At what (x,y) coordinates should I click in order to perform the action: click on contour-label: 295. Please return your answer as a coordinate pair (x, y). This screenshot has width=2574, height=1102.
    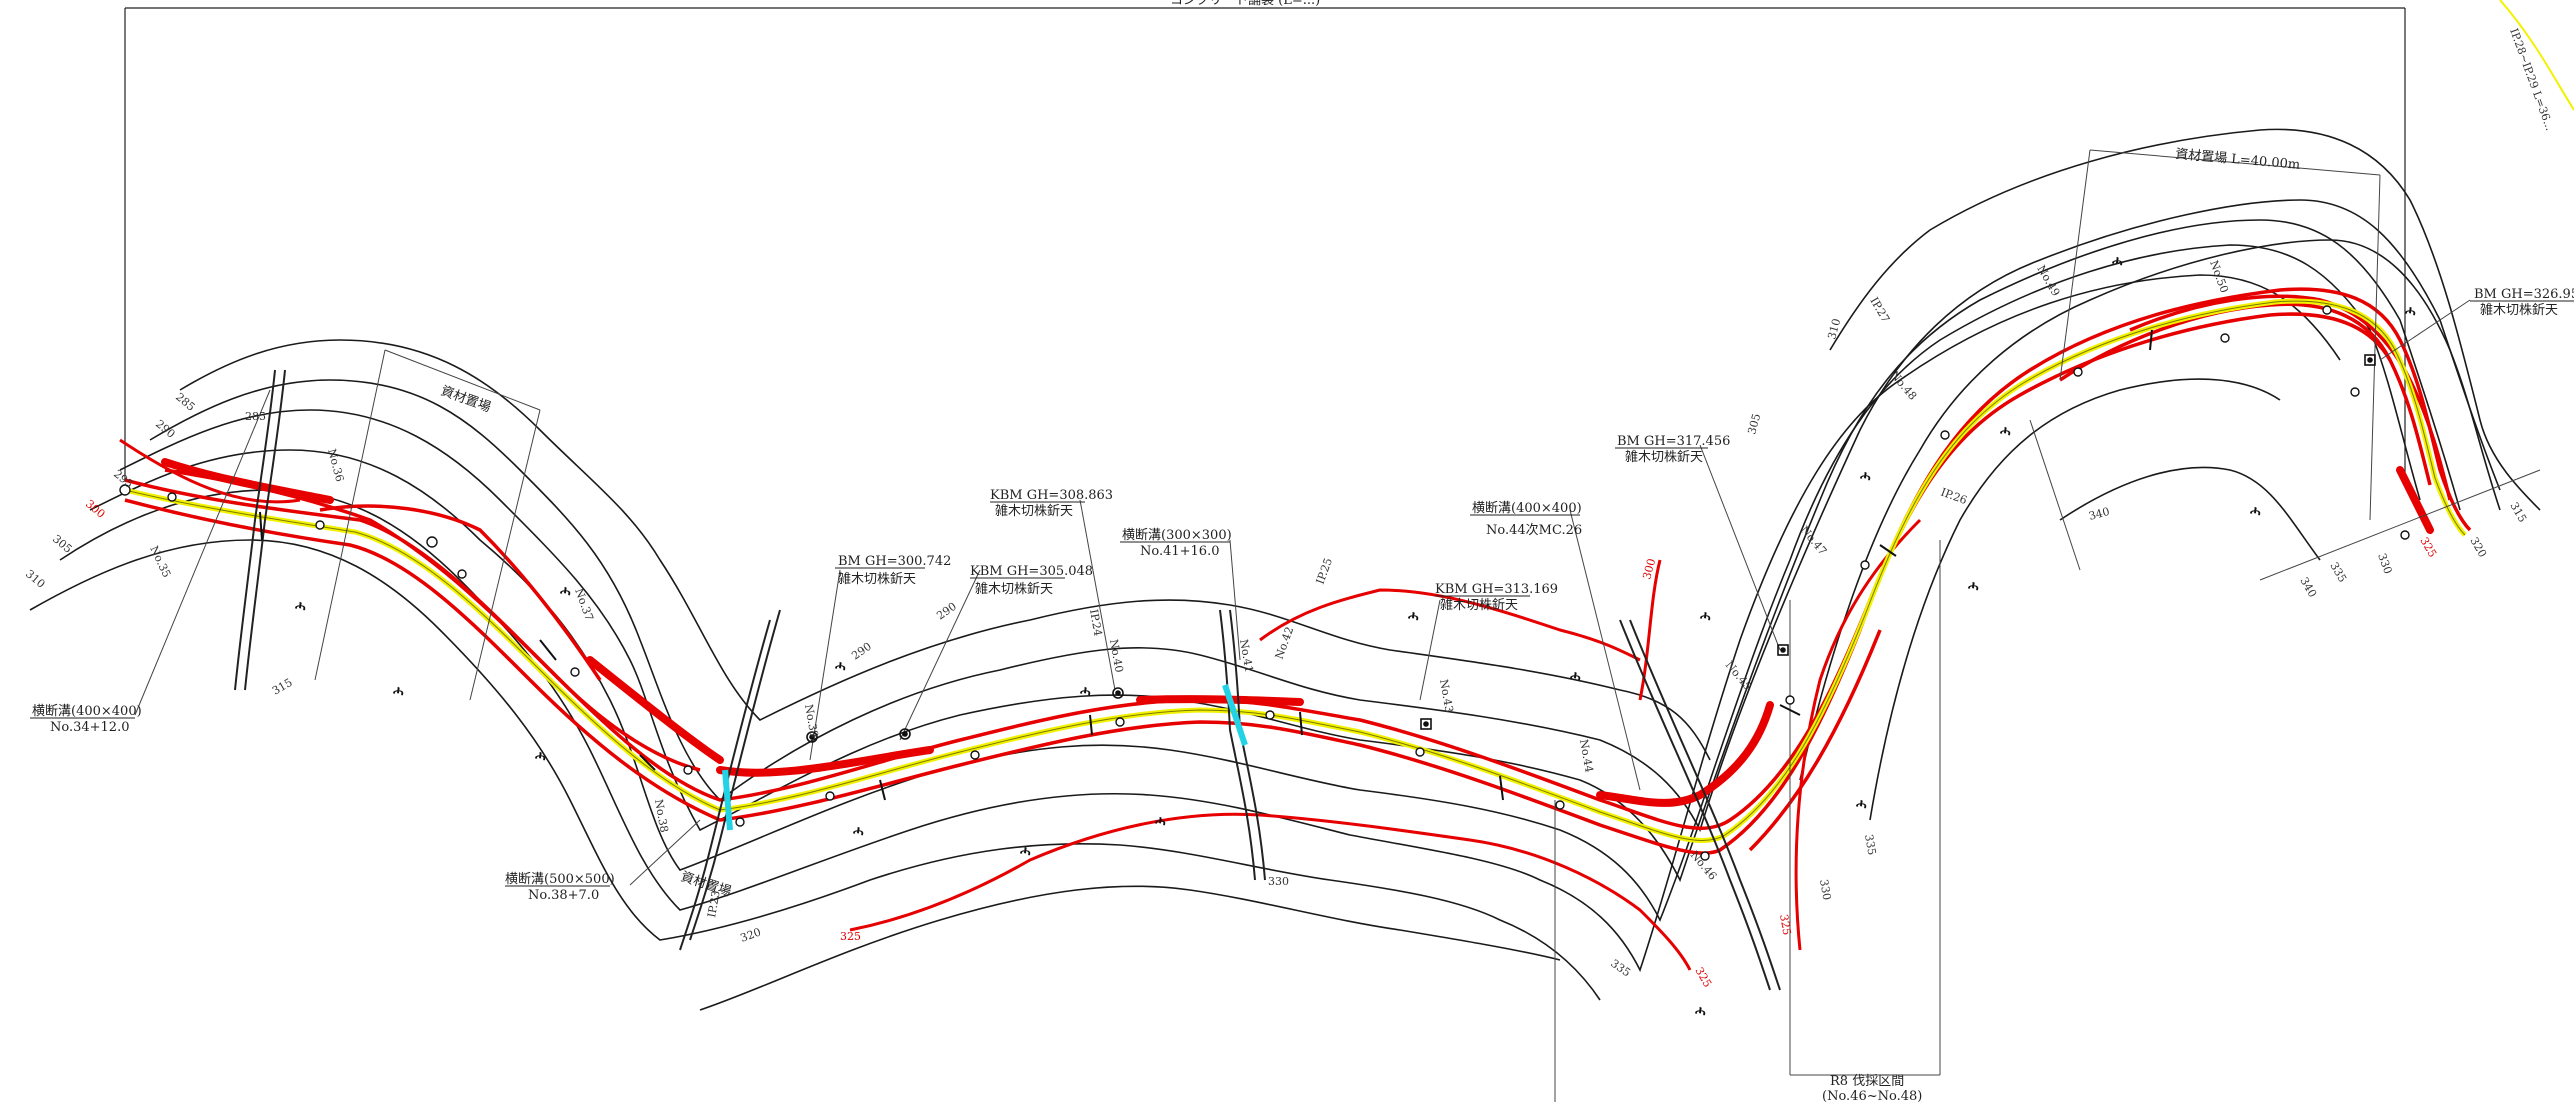
    Looking at the image, I should click on (123, 478).